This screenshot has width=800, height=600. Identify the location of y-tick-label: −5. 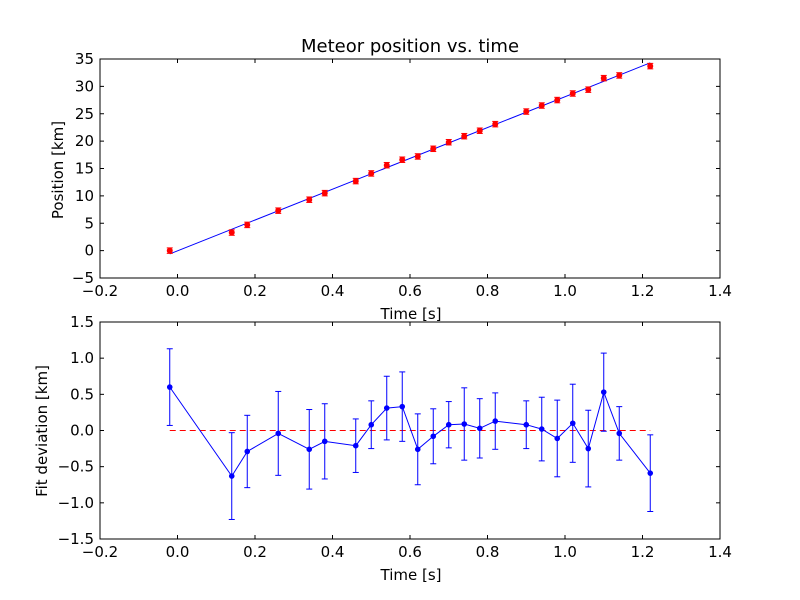
(83, 278).